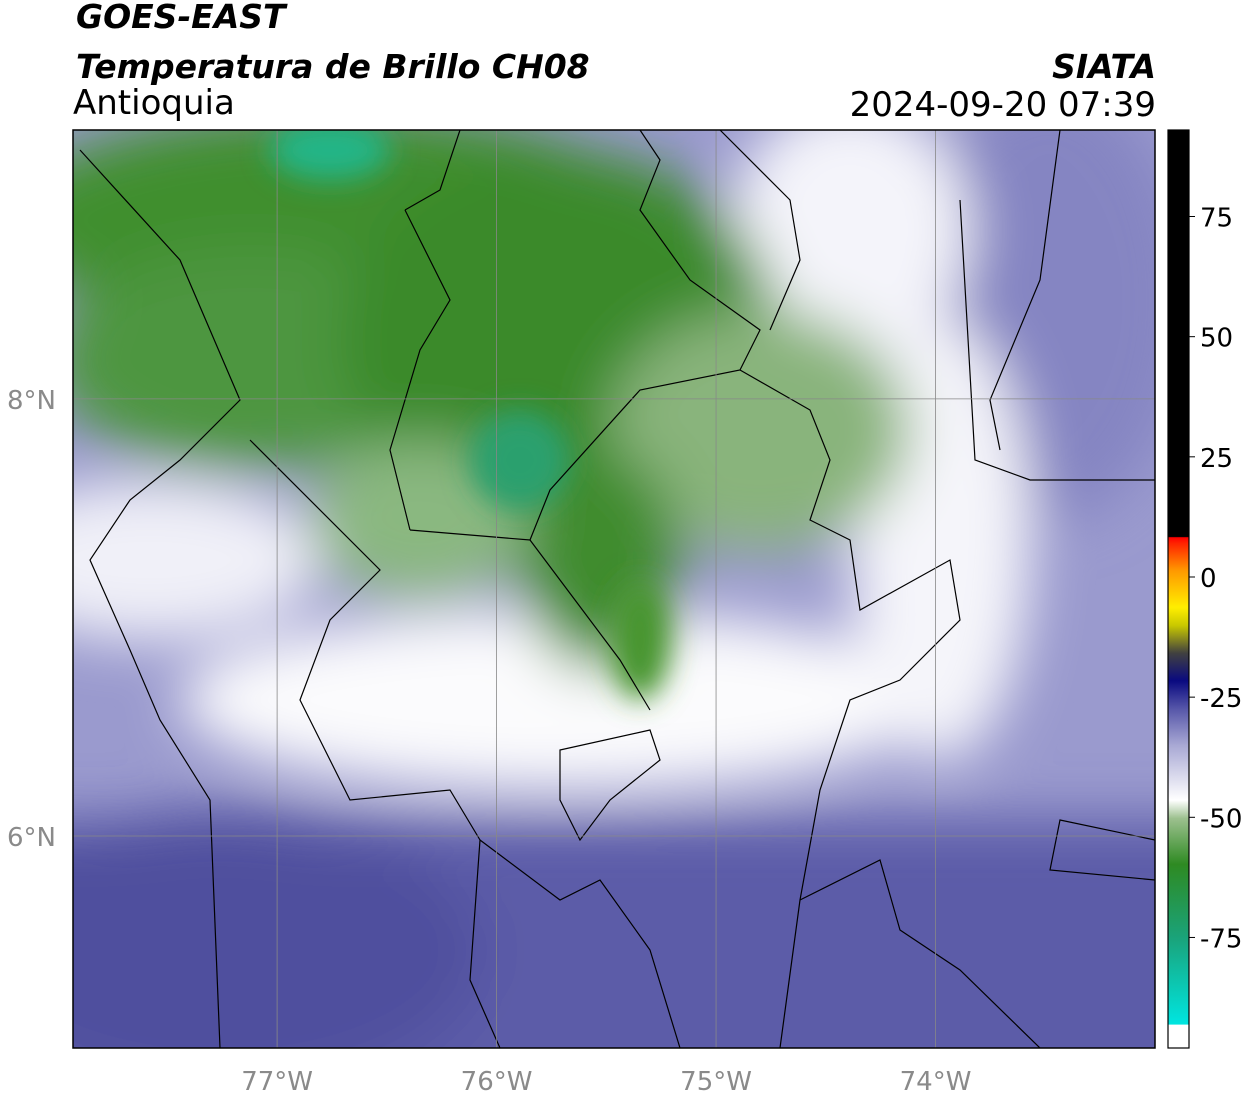 The height and width of the screenshot is (1099, 1252). Describe the element at coordinates (182, 18) in the screenshot. I see `satellite-title: GOES-EAST` at that location.